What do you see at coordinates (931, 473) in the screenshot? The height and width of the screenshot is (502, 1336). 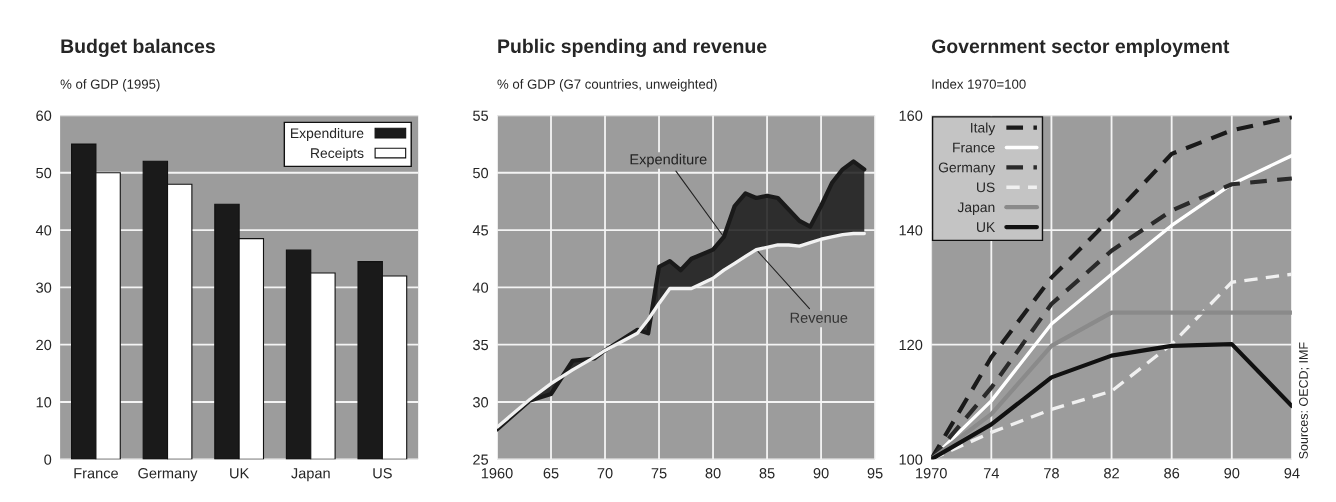 I see `x-tick-label: 1970` at bounding box center [931, 473].